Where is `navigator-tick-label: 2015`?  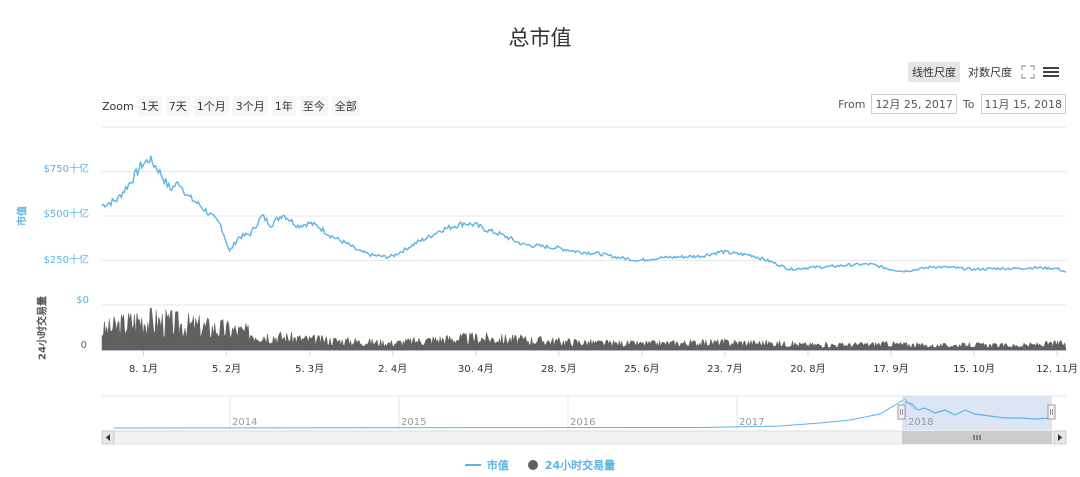 navigator-tick-label: 2015 is located at coordinates (414, 422).